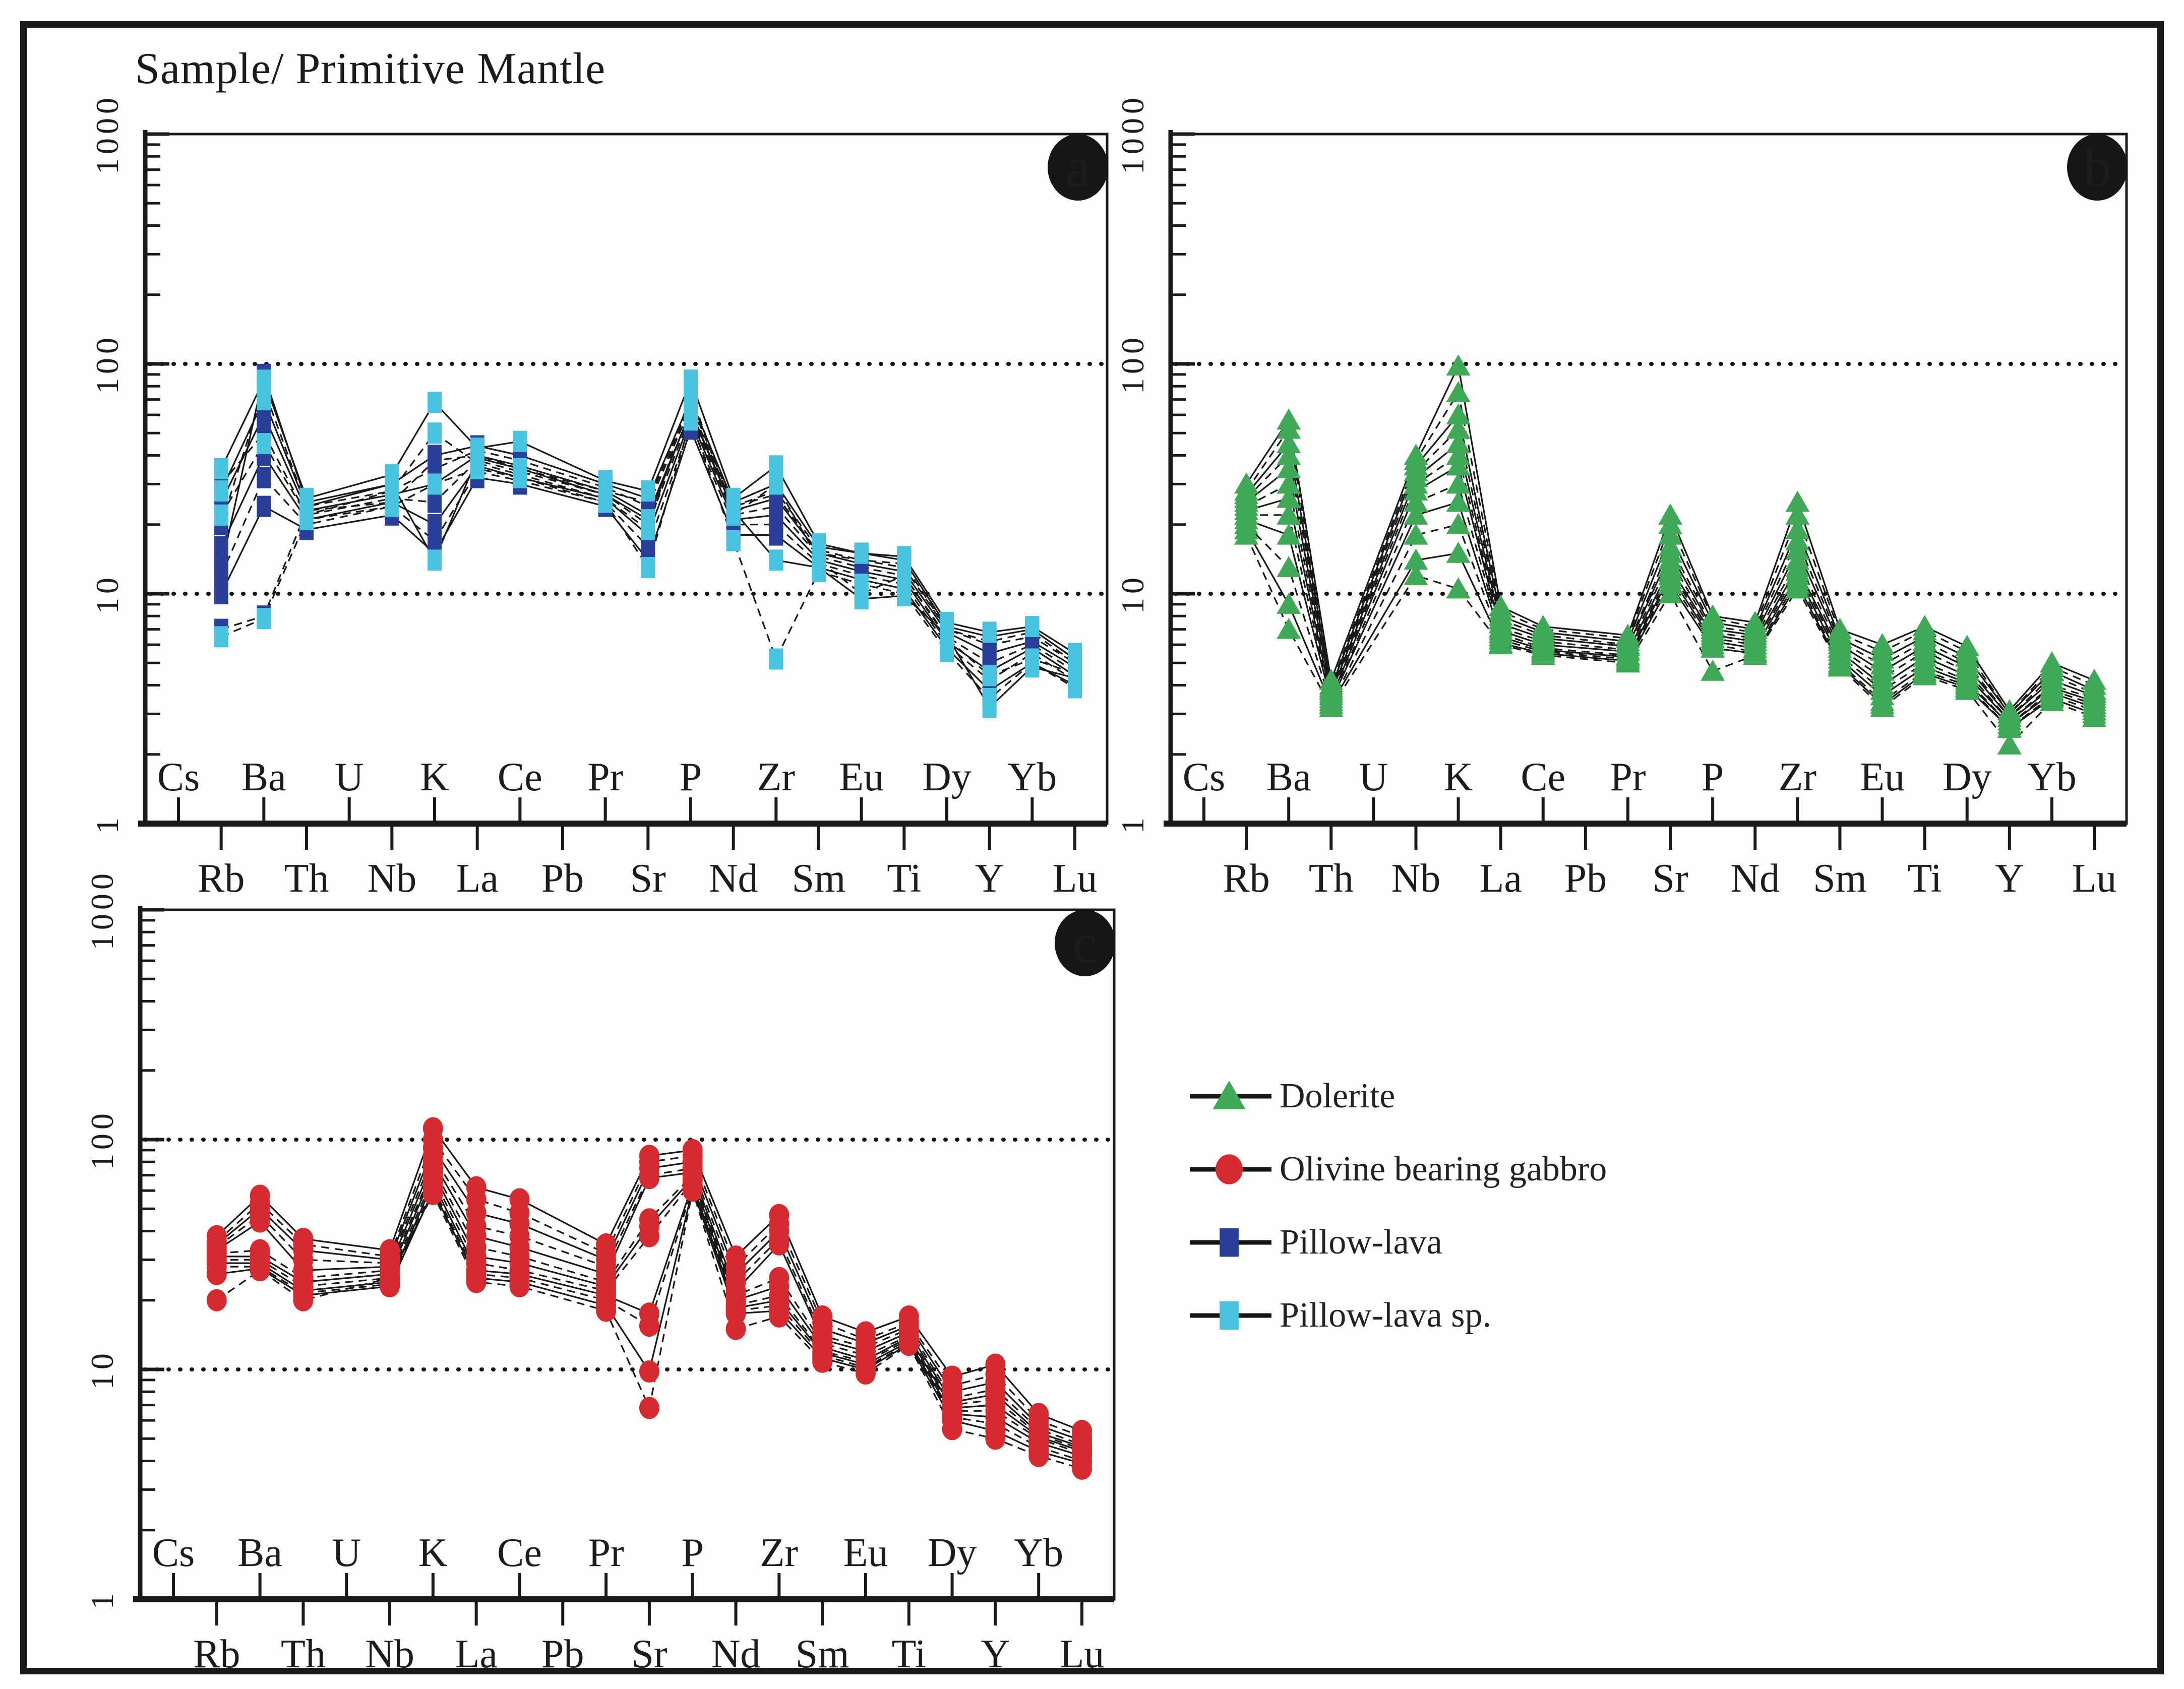  I want to click on legend-item-0: Dolerite, so click(1290, 1096).